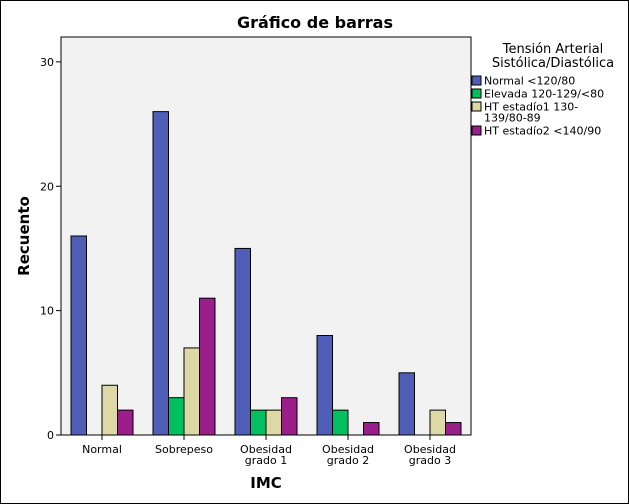 Image resolution: width=629 pixels, height=504 pixels. What do you see at coordinates (348, 460) in the screenshot?
I see `x-tick-label-line: grado 2` at bounding box center [348, 460].